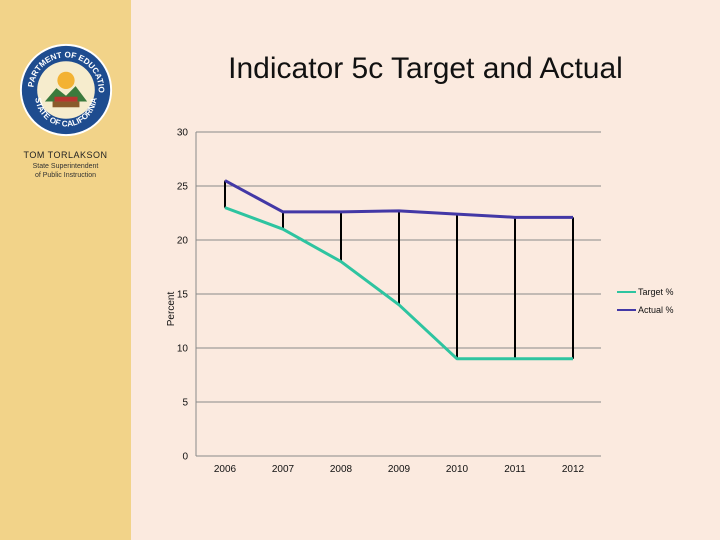 This screenshot has width=720, height=540. Describe the element at coordinates (656, 292) in the screenshot. I see `legend-label: Target %` at that location.